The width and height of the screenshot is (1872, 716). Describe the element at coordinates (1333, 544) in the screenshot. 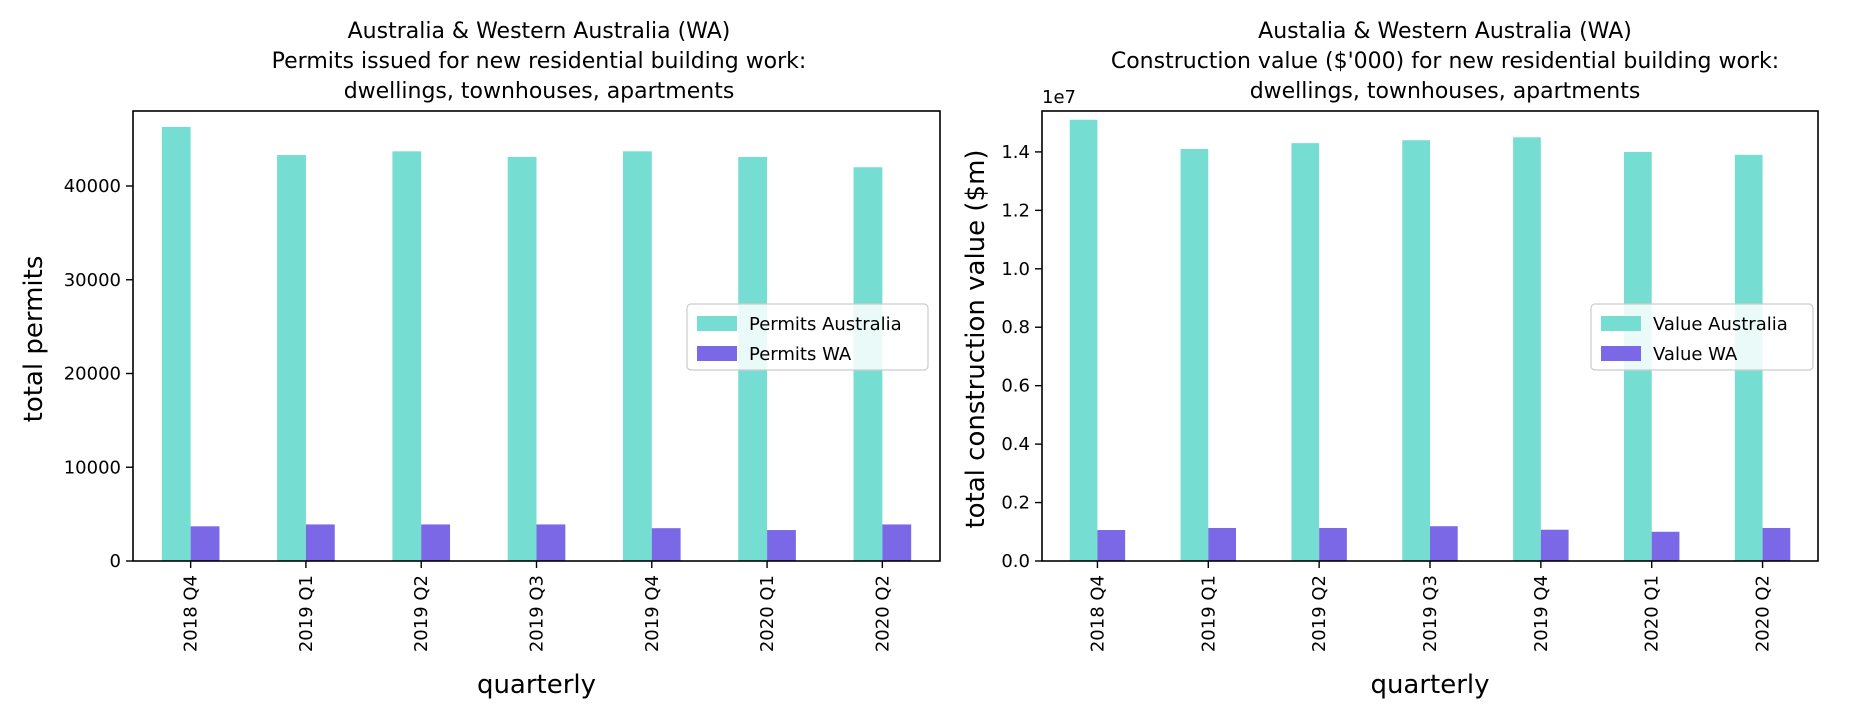

I see `bar-value-wa-2019-q2` at that location.